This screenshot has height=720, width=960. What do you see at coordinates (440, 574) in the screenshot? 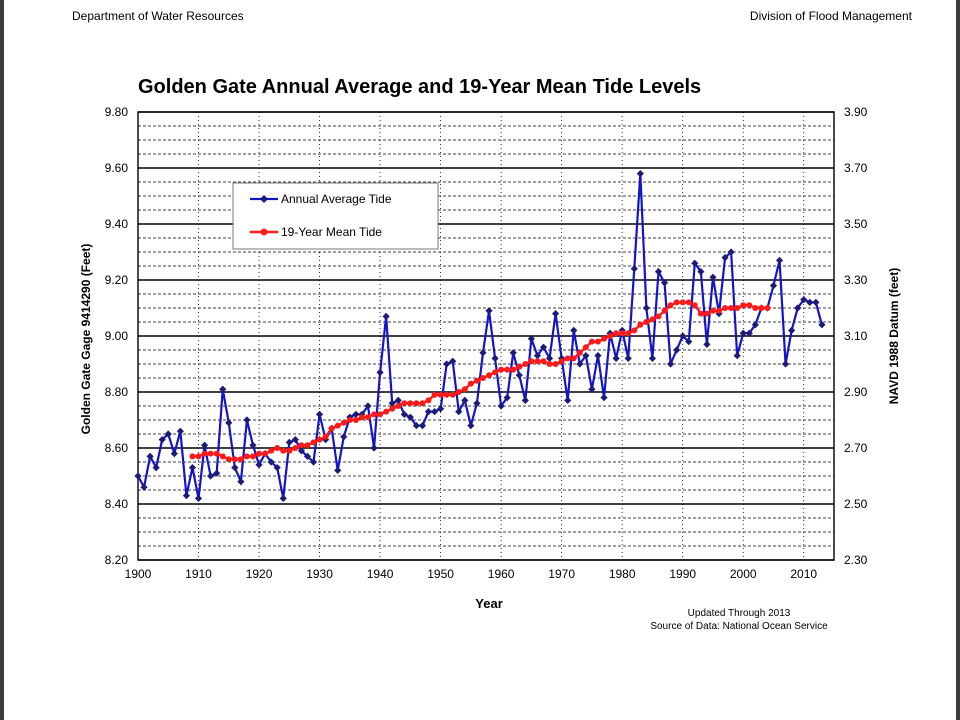
I see `x-tick-label: 1950` at bounding box center [440, 574].